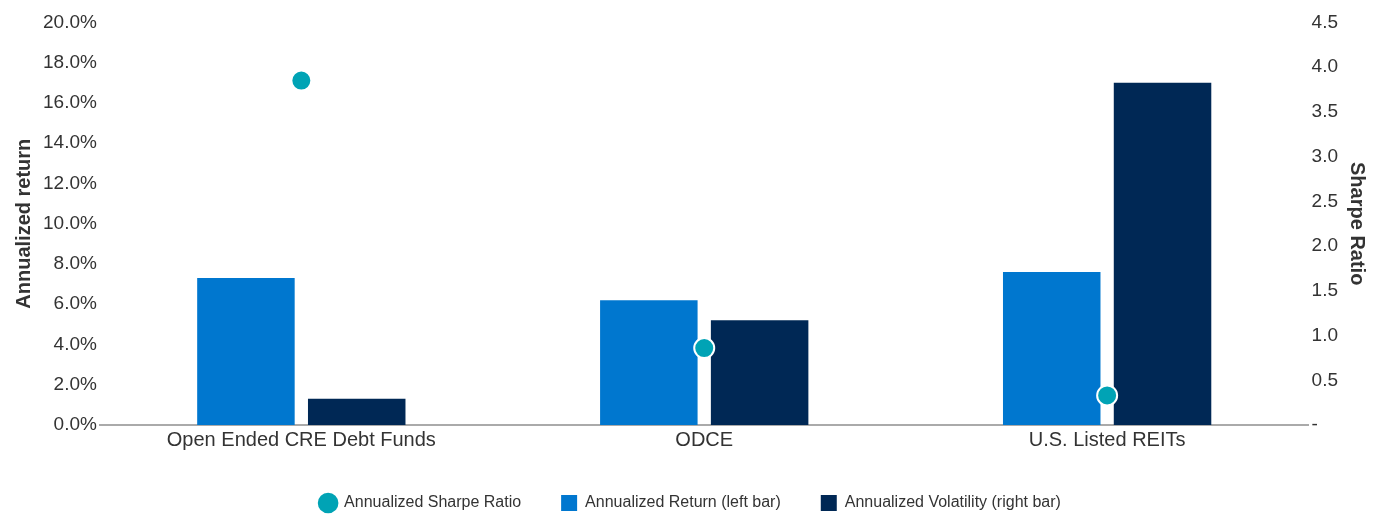 Image resolution: width=1391 pixels, height=529 pixels. Describe the element at coordinates (75, 383) in the screenshot. I see `y-tick-label: 2.0%` at that location.